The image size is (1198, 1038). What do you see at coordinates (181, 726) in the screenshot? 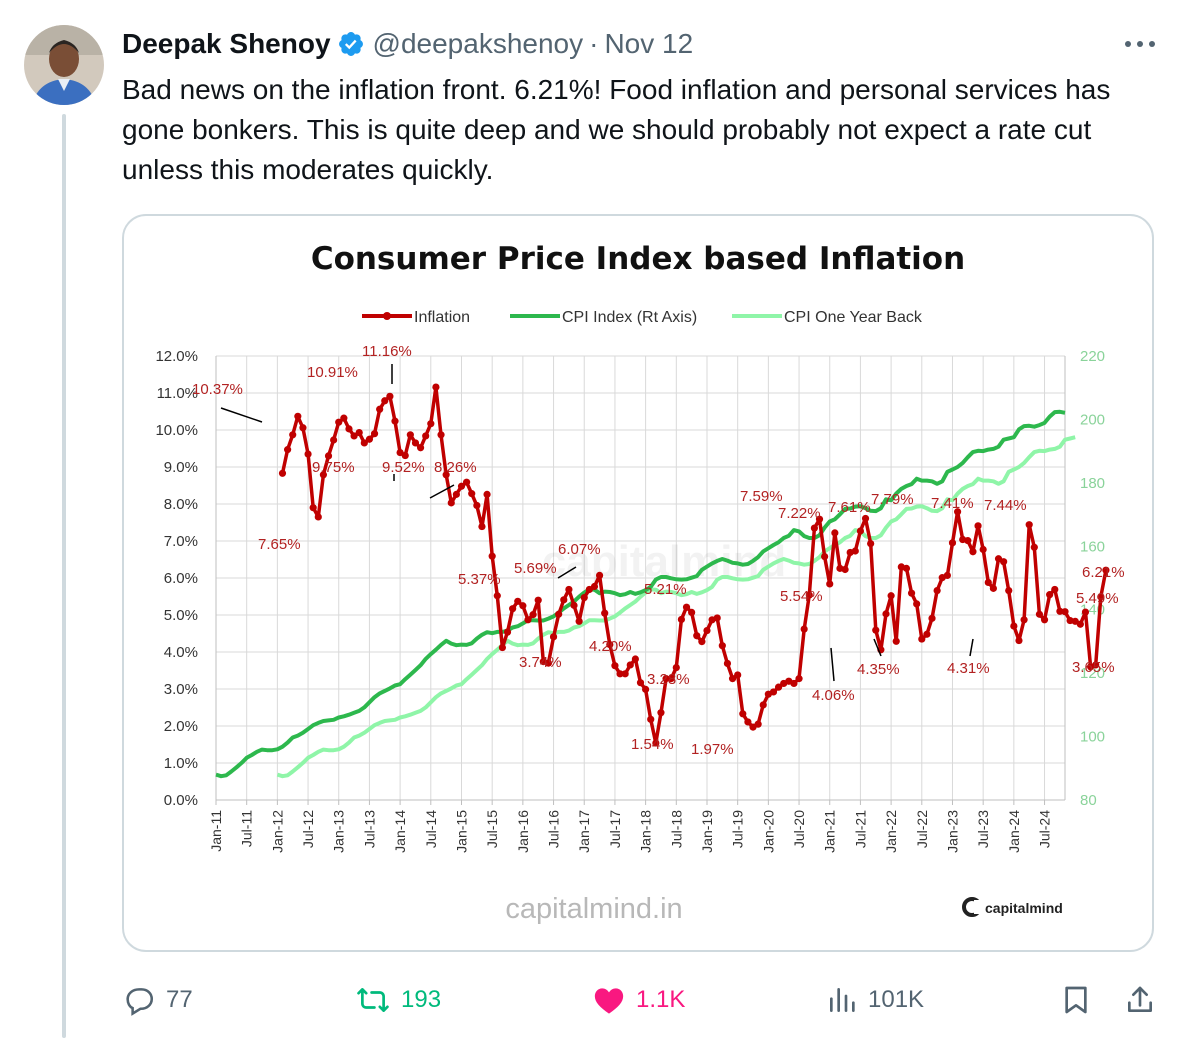
I see `y-left-tick-label: 2.0%` at bounding box center [181, 726].